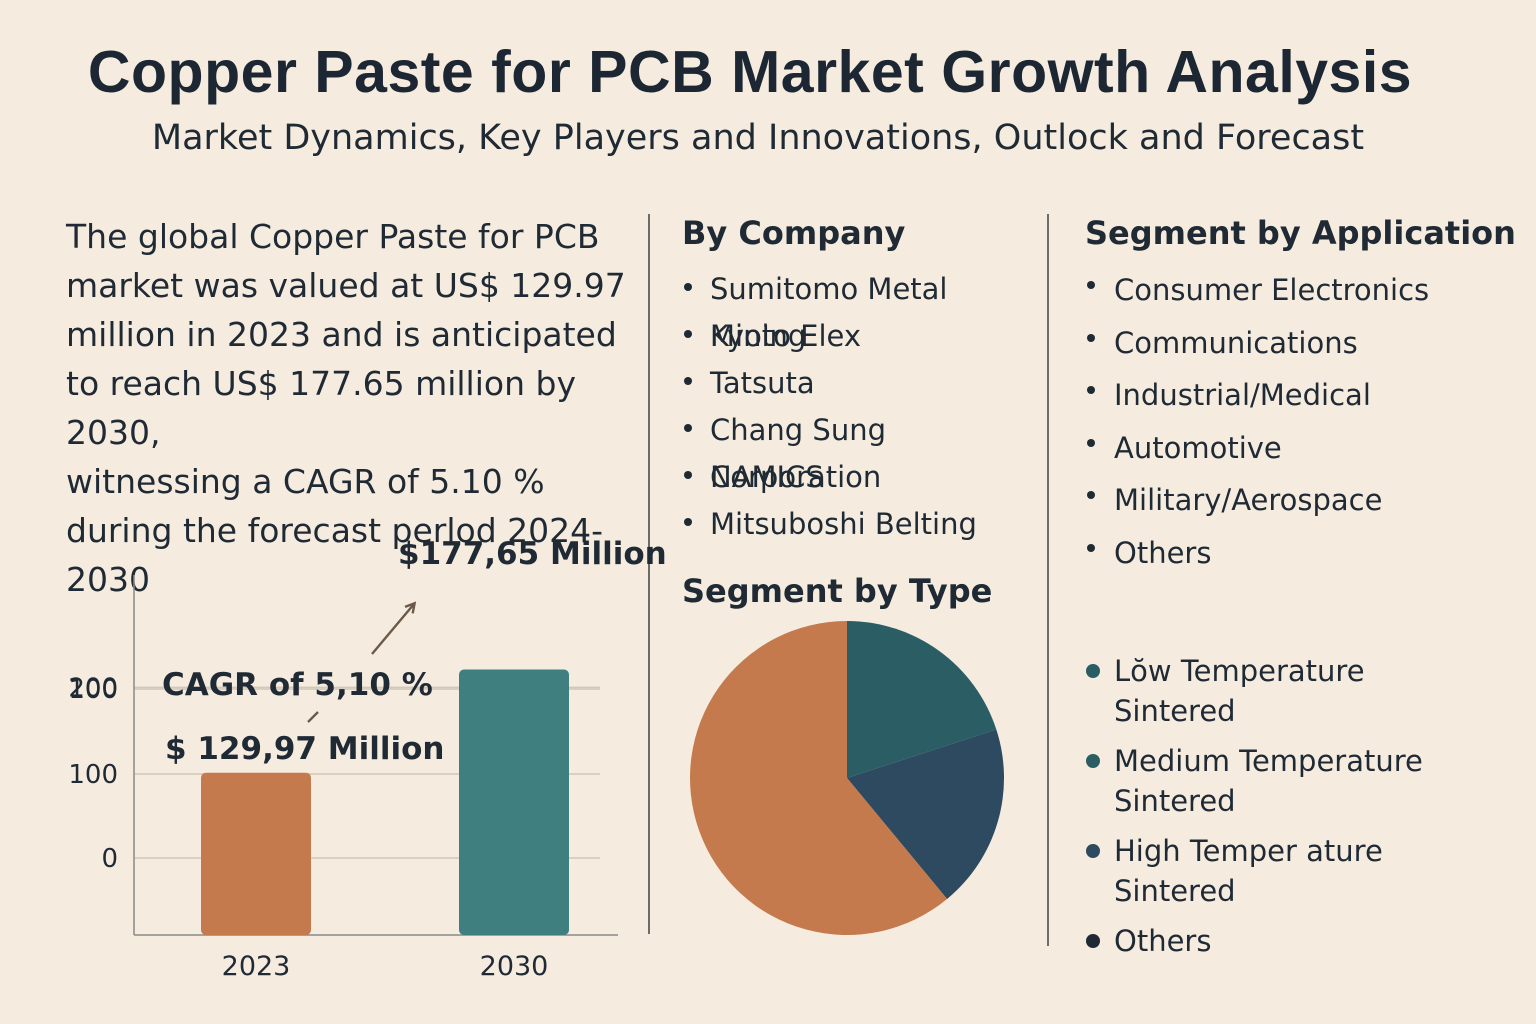 Image resolution: width=1536 pixels, height=1024 pixels. What do you see at coordinates (1248, 871) in the screenshot?
I see `legend-label: High Temper ature Sintered` at bounding box center [1248, 871].